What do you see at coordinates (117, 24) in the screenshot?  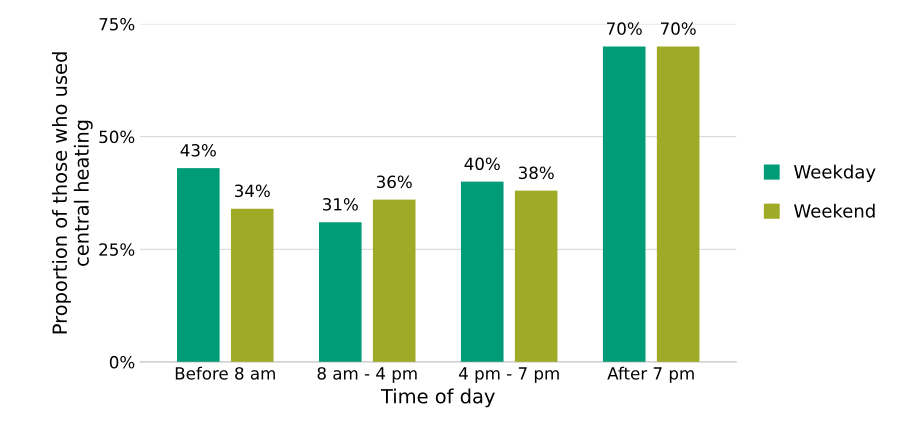 I see `y-tick-label: 75%` at bounding box center [117, 24].